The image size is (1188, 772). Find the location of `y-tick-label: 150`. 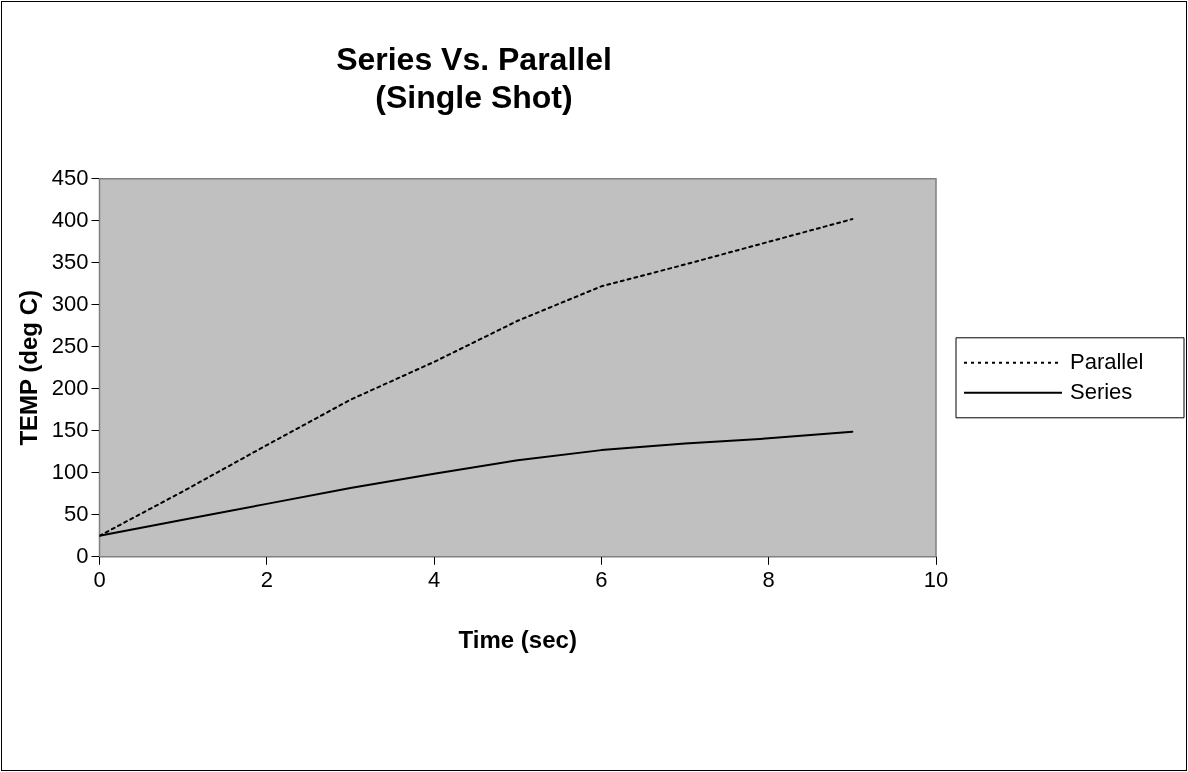

y-tick-label: 150 is located at coordinates (70, 429).